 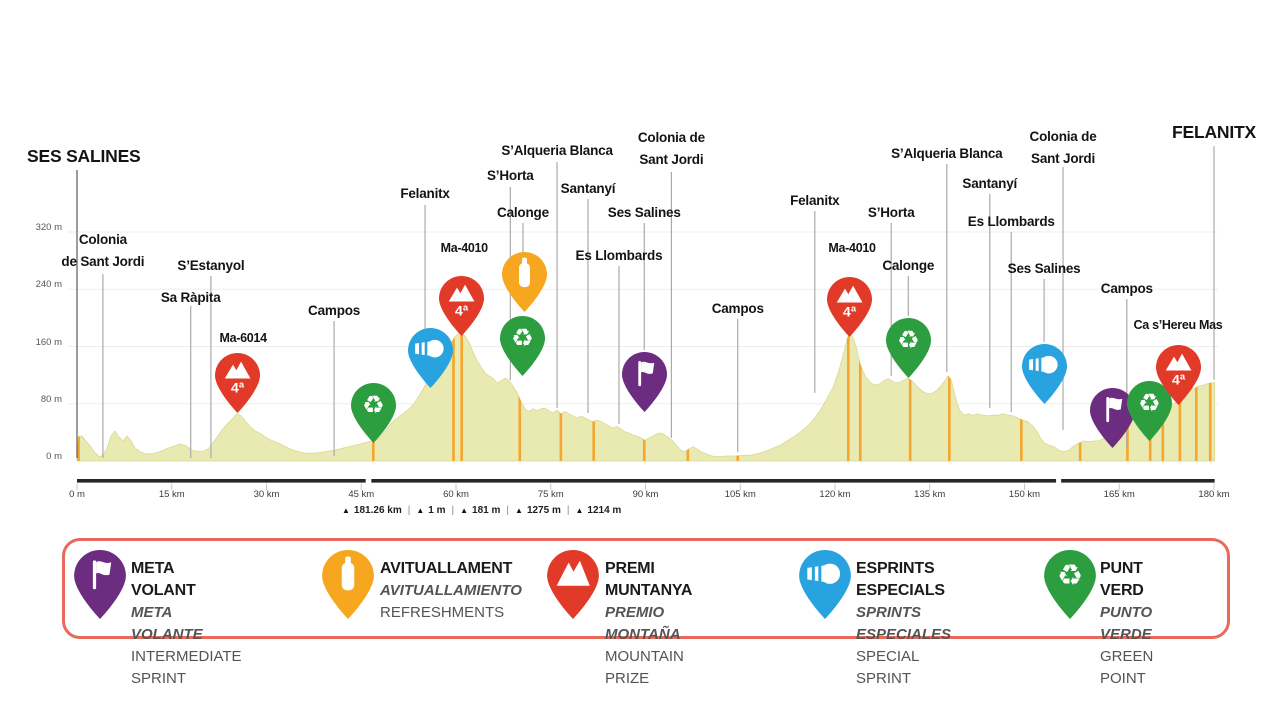 What do you see at coordinates (186, 667) in the screenshot?
I see `legend-line: INTERMEDIATE SPRINT` at bounding box center [186, 667].